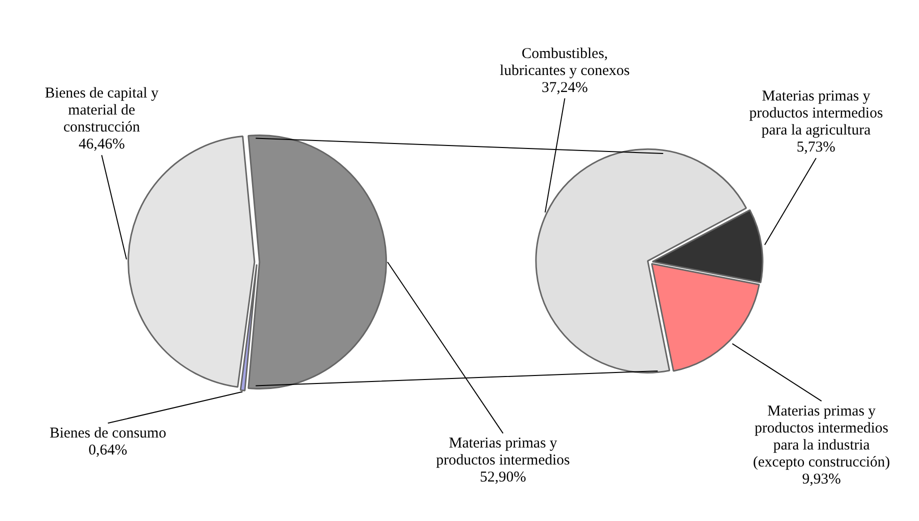  I want to click on slice-label: Bienes de consumo, so click(108, 434).